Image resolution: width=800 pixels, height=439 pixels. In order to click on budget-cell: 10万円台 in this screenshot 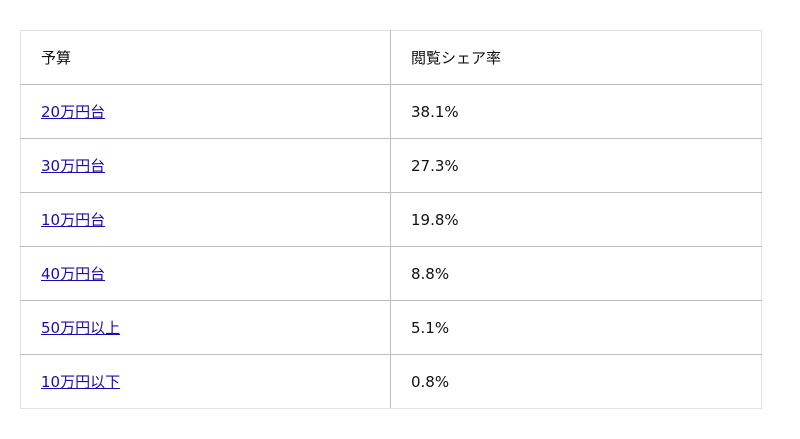, I will do `click(205, 219)`.